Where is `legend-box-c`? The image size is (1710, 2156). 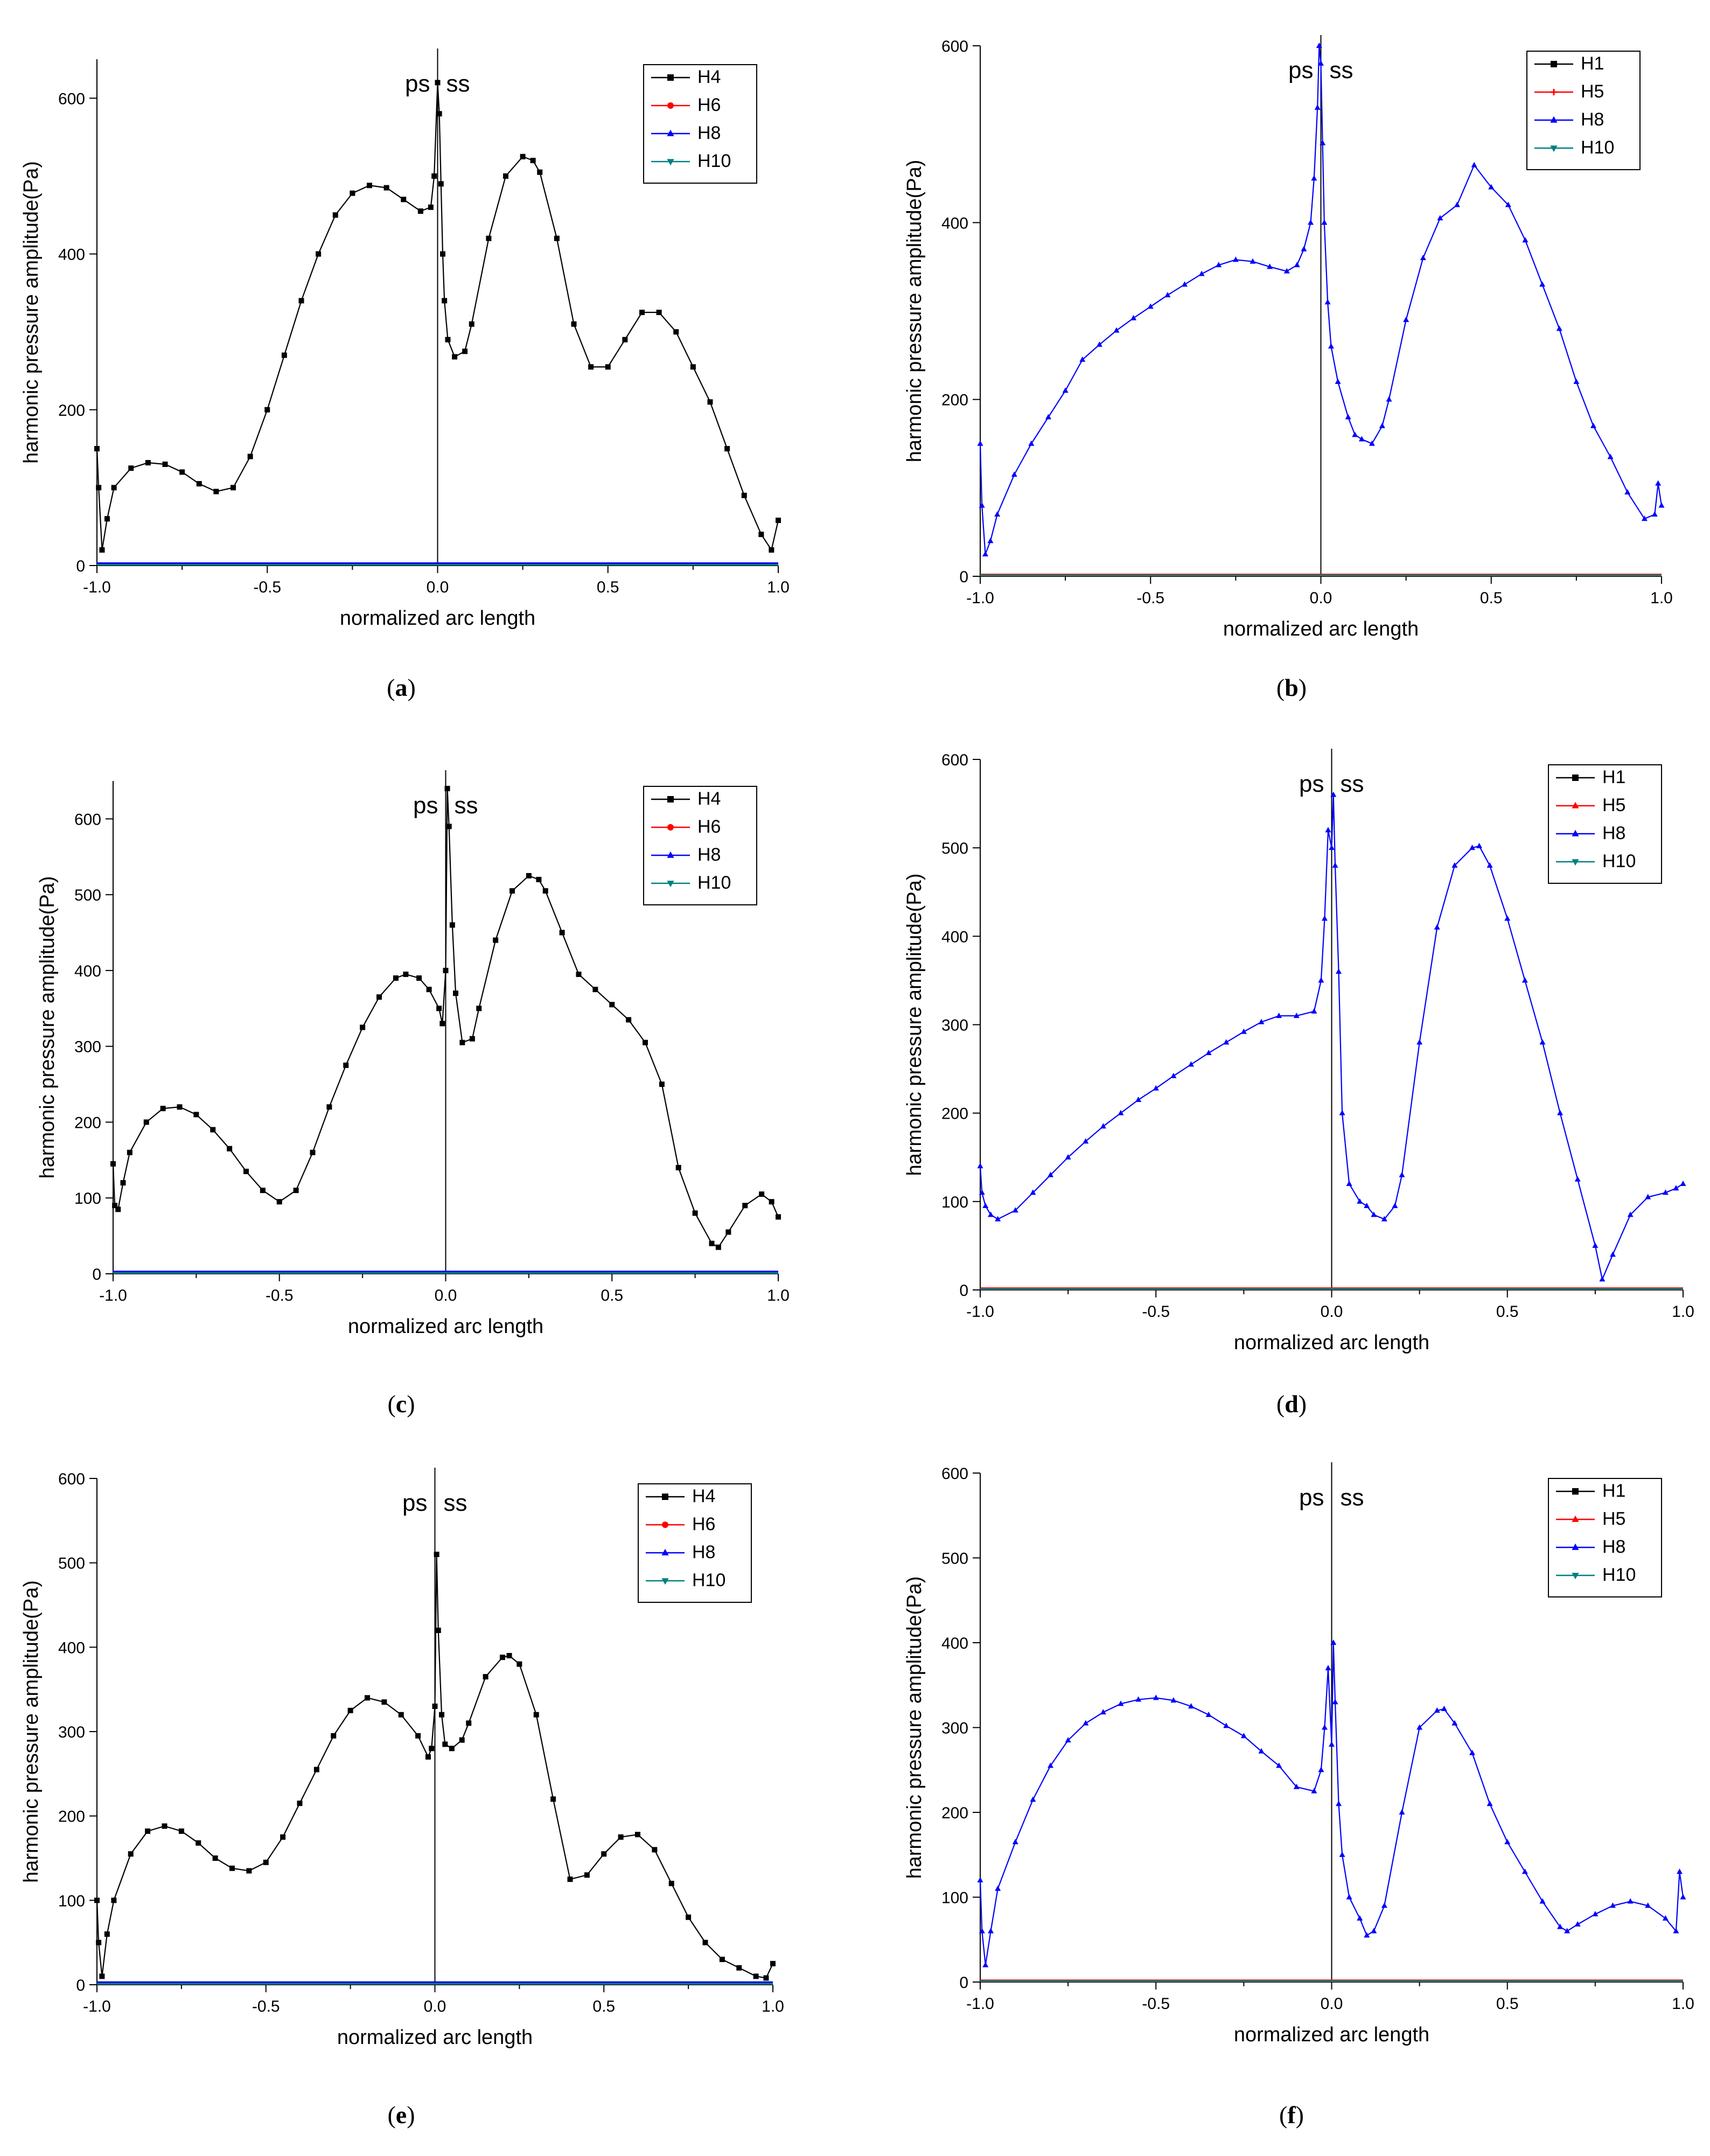
legend-box-c is located at coordinates (700, 845).